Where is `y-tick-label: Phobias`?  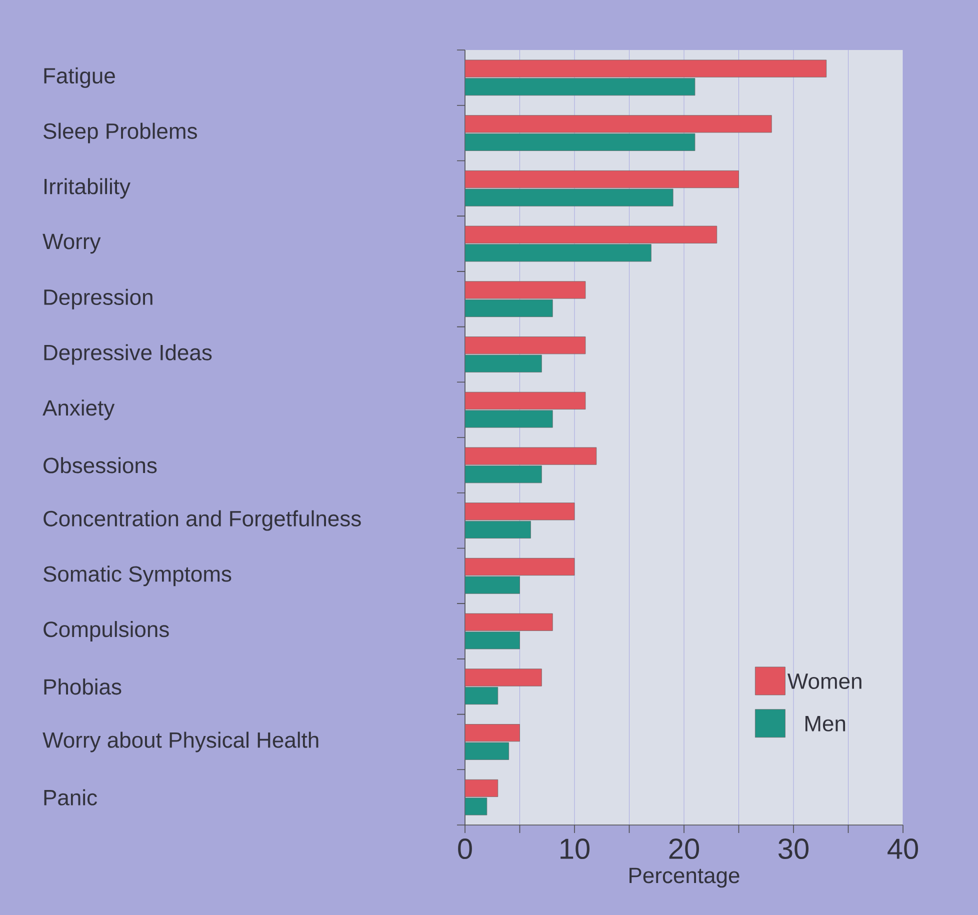 y-tick-label: Phobias is located at coordinates (83, 686).